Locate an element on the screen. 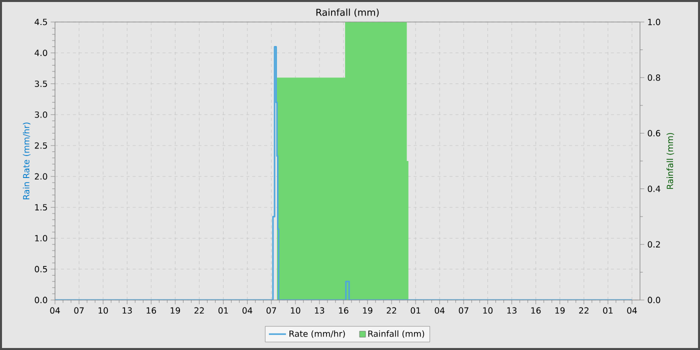  legend-label: Rainfall (mm) is located at coordinates (396, 334).